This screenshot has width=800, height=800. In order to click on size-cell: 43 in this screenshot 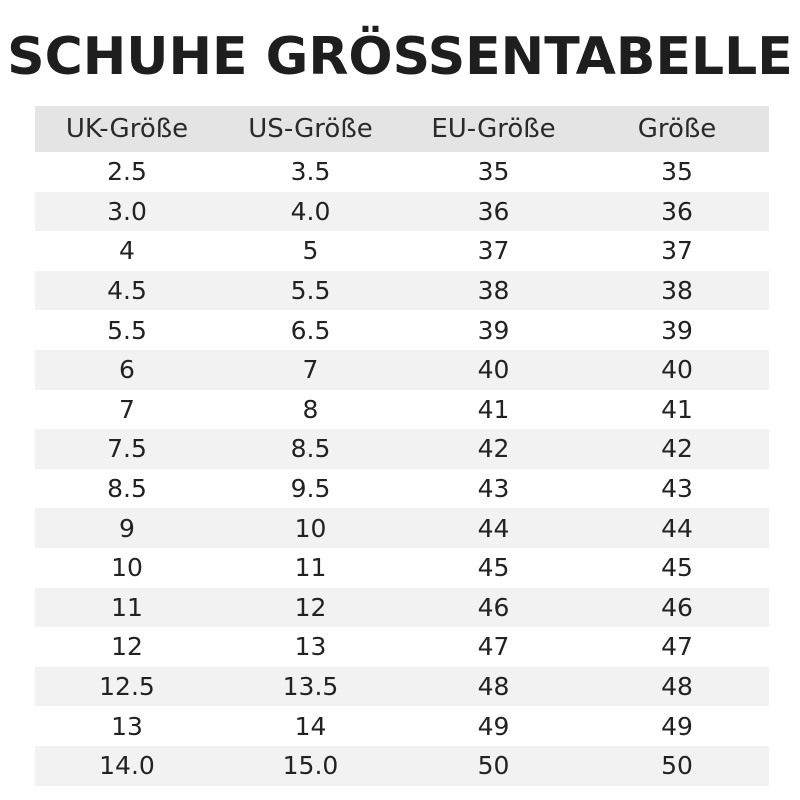, I will do `click(677, 489)`.